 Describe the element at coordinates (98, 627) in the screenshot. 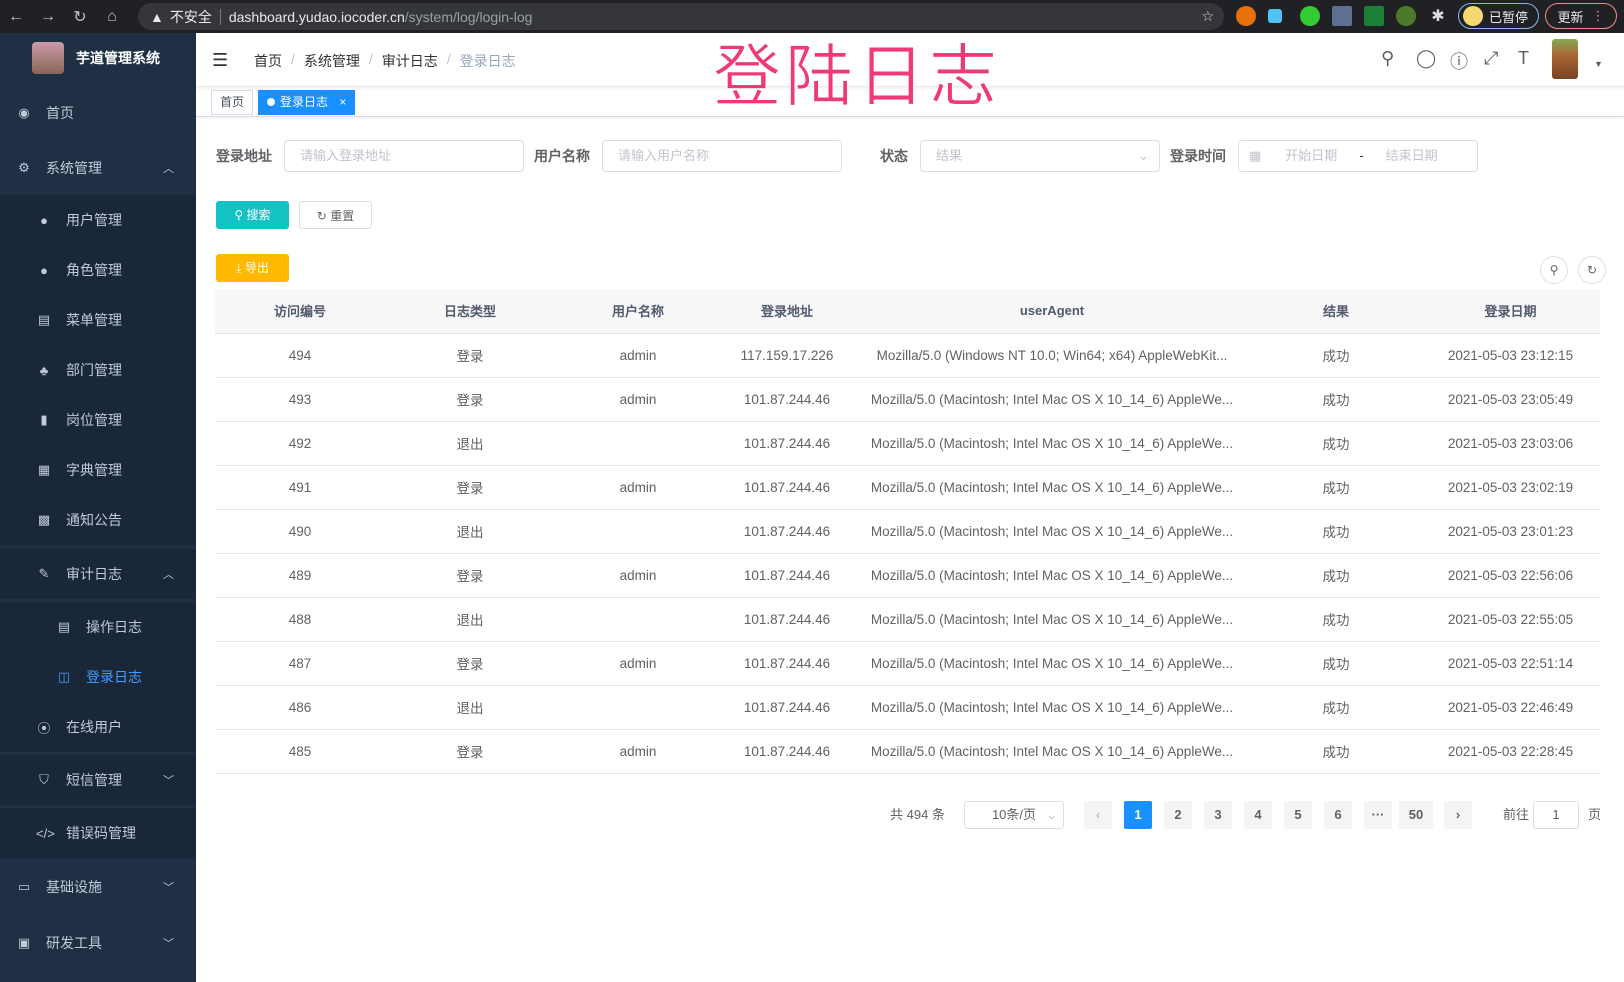

I see `sidebar-item-operate-log: ▤ 操作日志` at that location.